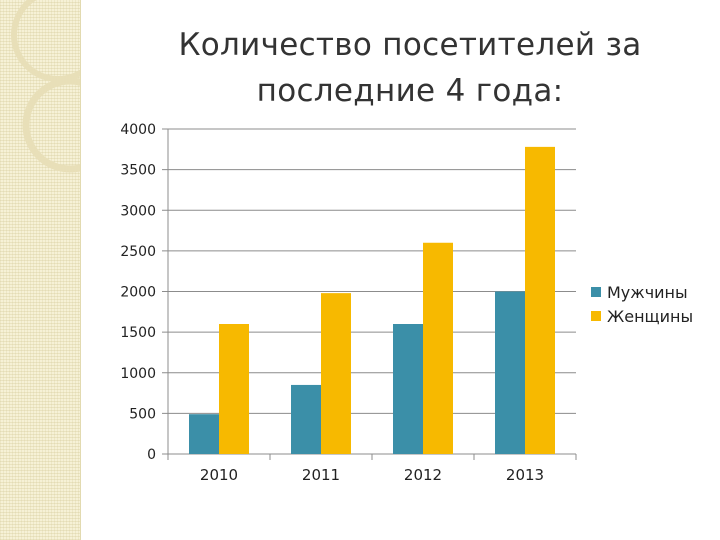  I want to click on legend-item-men: Мужчины, so click(642, 292).